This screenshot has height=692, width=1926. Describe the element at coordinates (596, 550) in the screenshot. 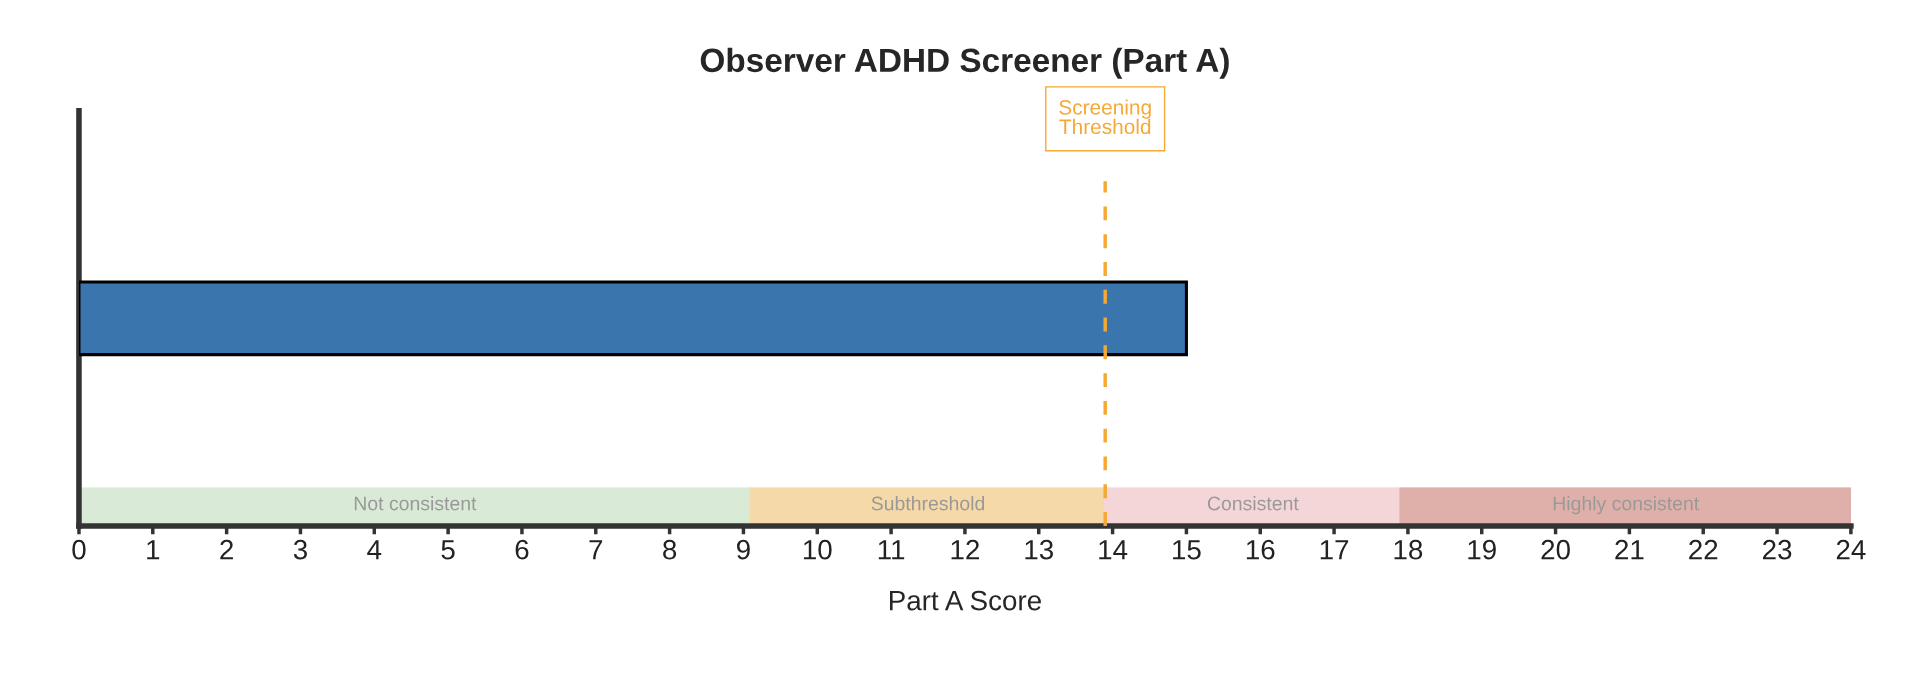

I see `x-tick-label: 7` at that location.